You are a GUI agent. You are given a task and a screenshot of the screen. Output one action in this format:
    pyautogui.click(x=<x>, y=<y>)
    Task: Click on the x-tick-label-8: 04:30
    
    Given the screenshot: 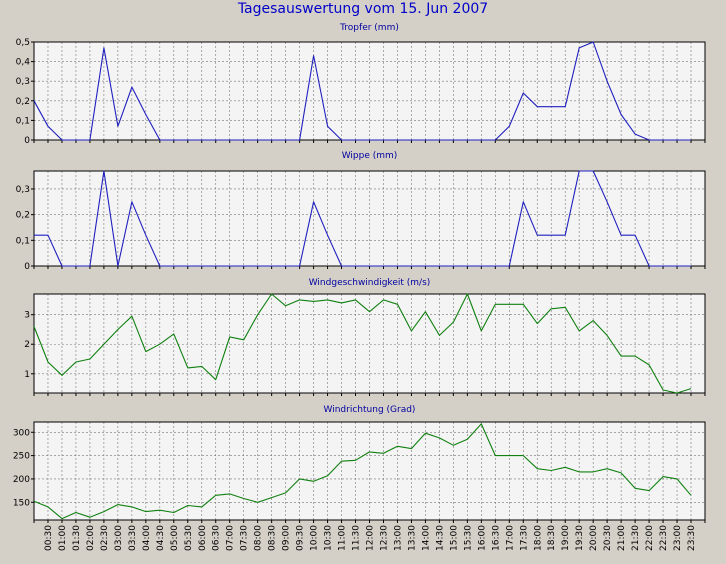 What is the action you would take?
    pyautogui.click(x=161, y=538)
    